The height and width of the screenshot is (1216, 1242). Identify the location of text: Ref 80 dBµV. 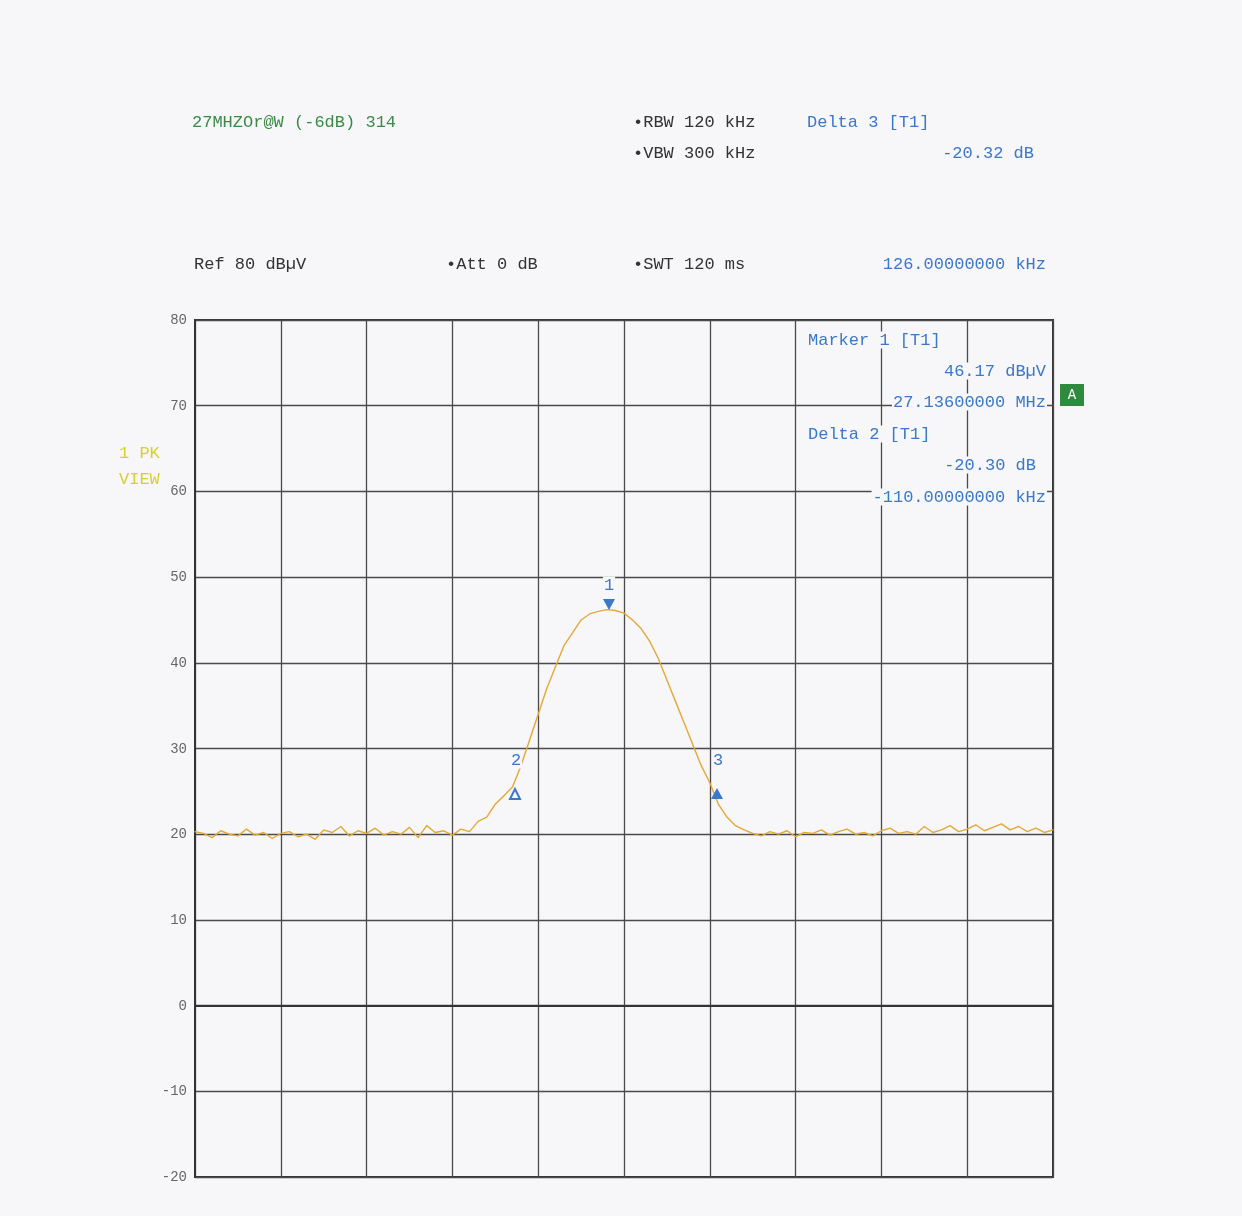
(251, 264).